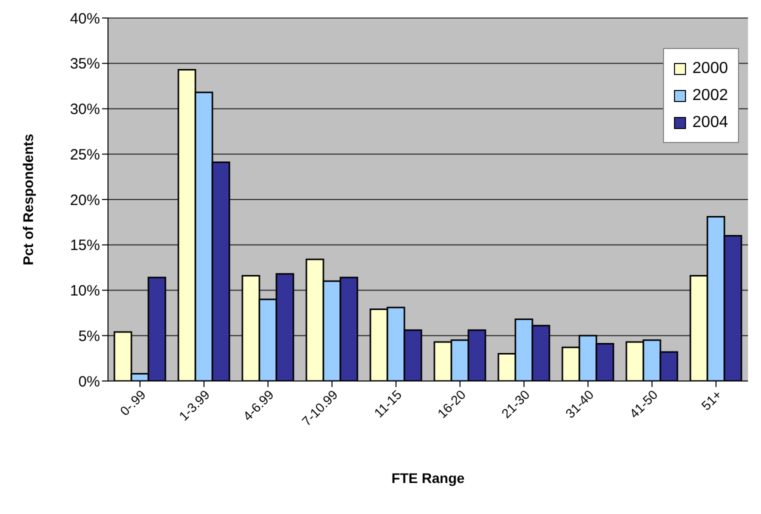 The image size is (761, 514). Describe the element at coordinates (85, 19) in the screenshot. I see `y-tick-label: 40%` at that location.